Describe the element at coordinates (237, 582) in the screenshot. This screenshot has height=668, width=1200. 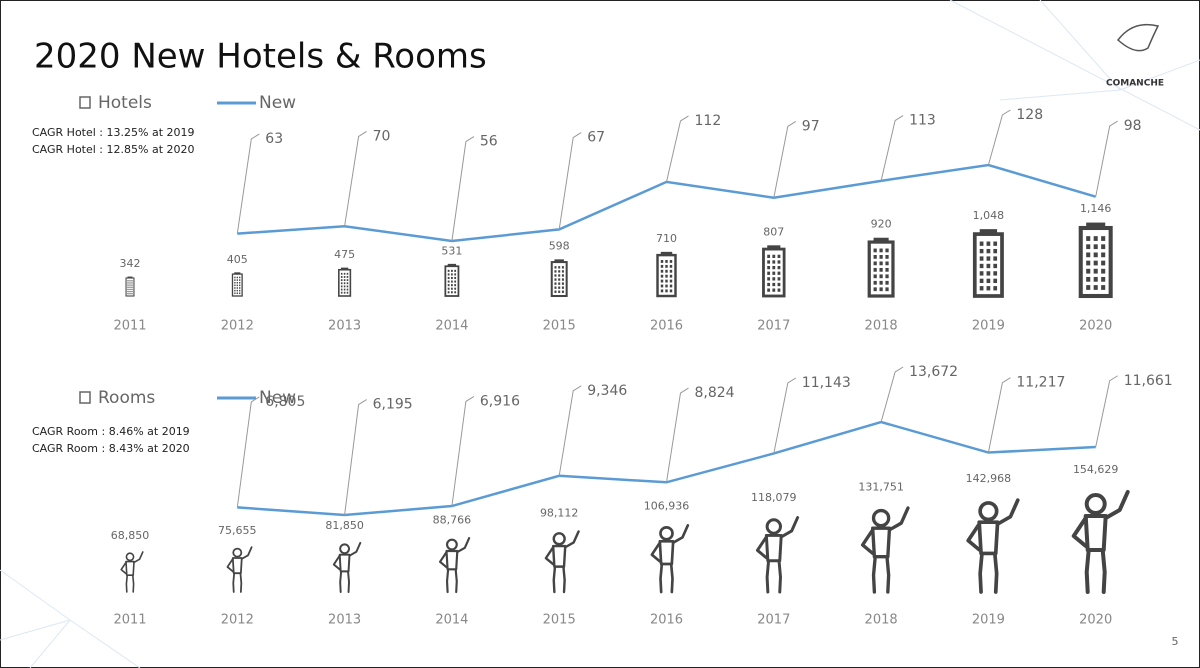
I see `figure-legs` at that location.